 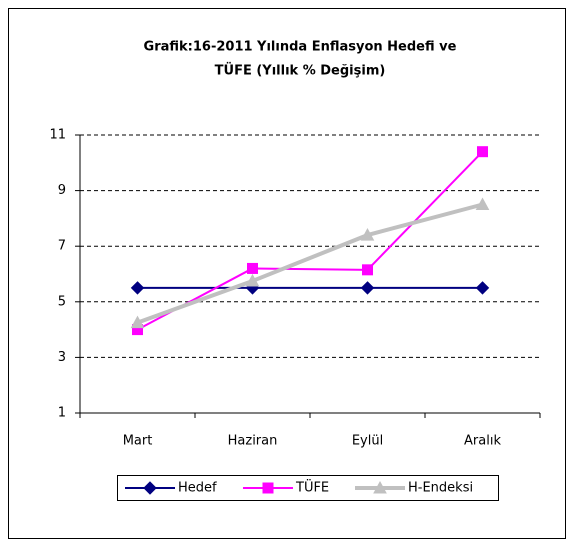 What do you see at coordinates (197, 488) in the screenshot?
I see `legend-label: Hedef` at bounding box center [197, 488].